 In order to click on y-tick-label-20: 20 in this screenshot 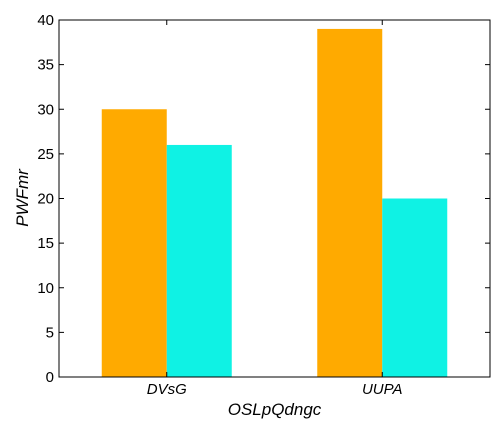, I will do `click(45, 199)`.